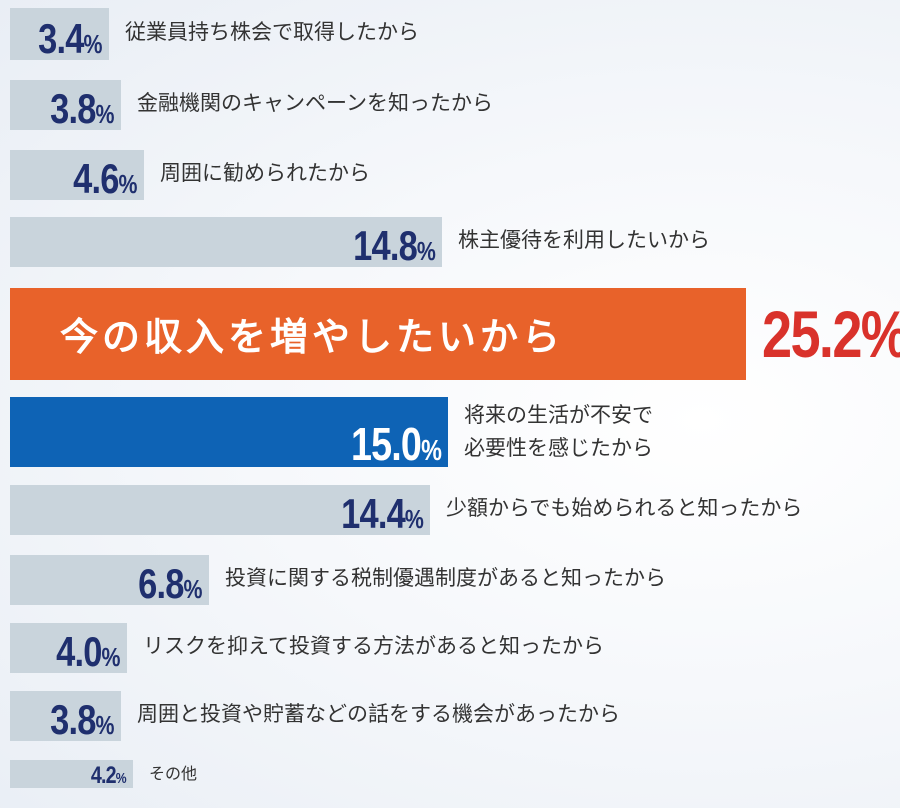 This screenshot has width=900, height=808. I want to click on bar-value-10: 4.2%, so click(109, 776).